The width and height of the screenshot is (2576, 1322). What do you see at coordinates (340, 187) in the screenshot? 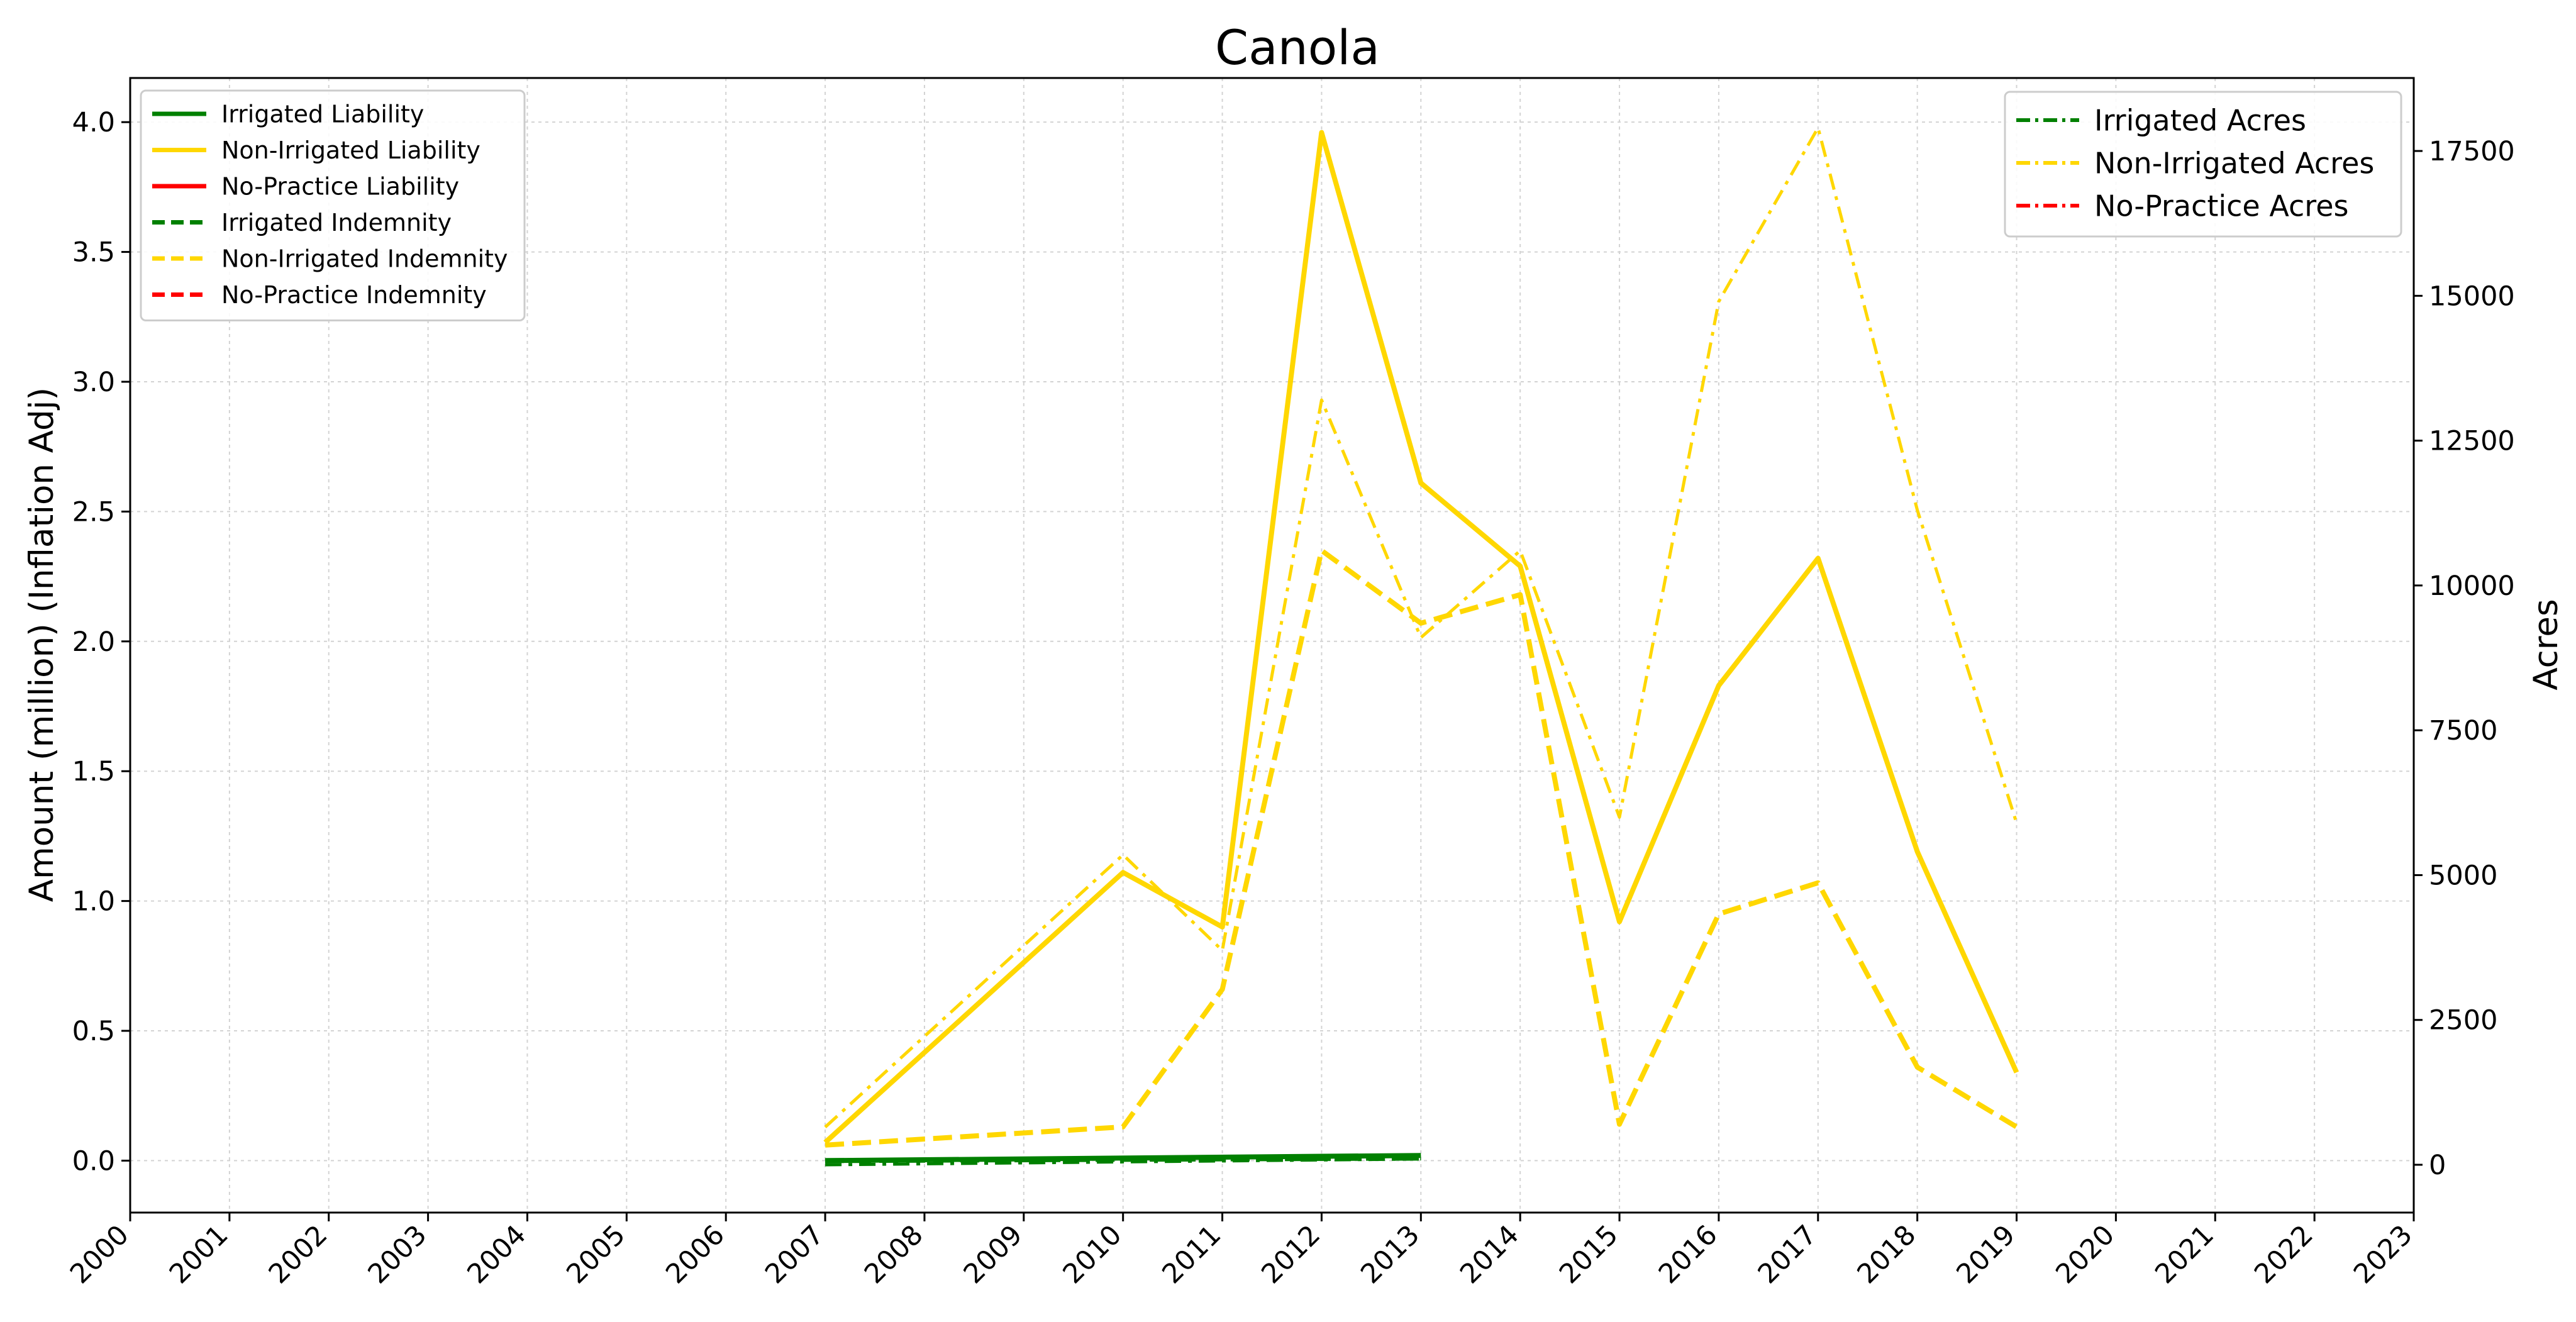
I see `legend-label-no-practice-liability: No-Practice Liability` at bounding box center [340, 187].